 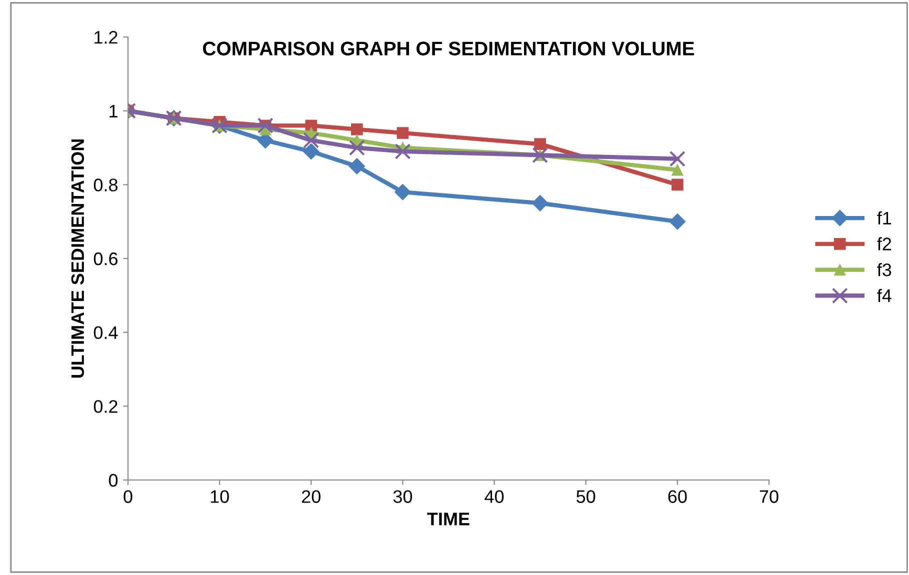 What do you see at coordinates (884, 269) in the screenshot?
I see `legend-label: f3` at bounding box center [884, 269].